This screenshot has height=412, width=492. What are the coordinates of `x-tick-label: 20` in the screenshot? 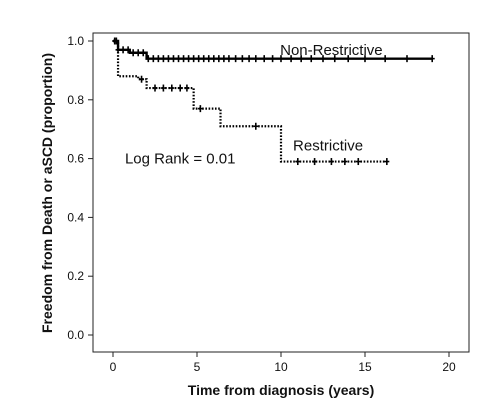 It's located at (449, 367).